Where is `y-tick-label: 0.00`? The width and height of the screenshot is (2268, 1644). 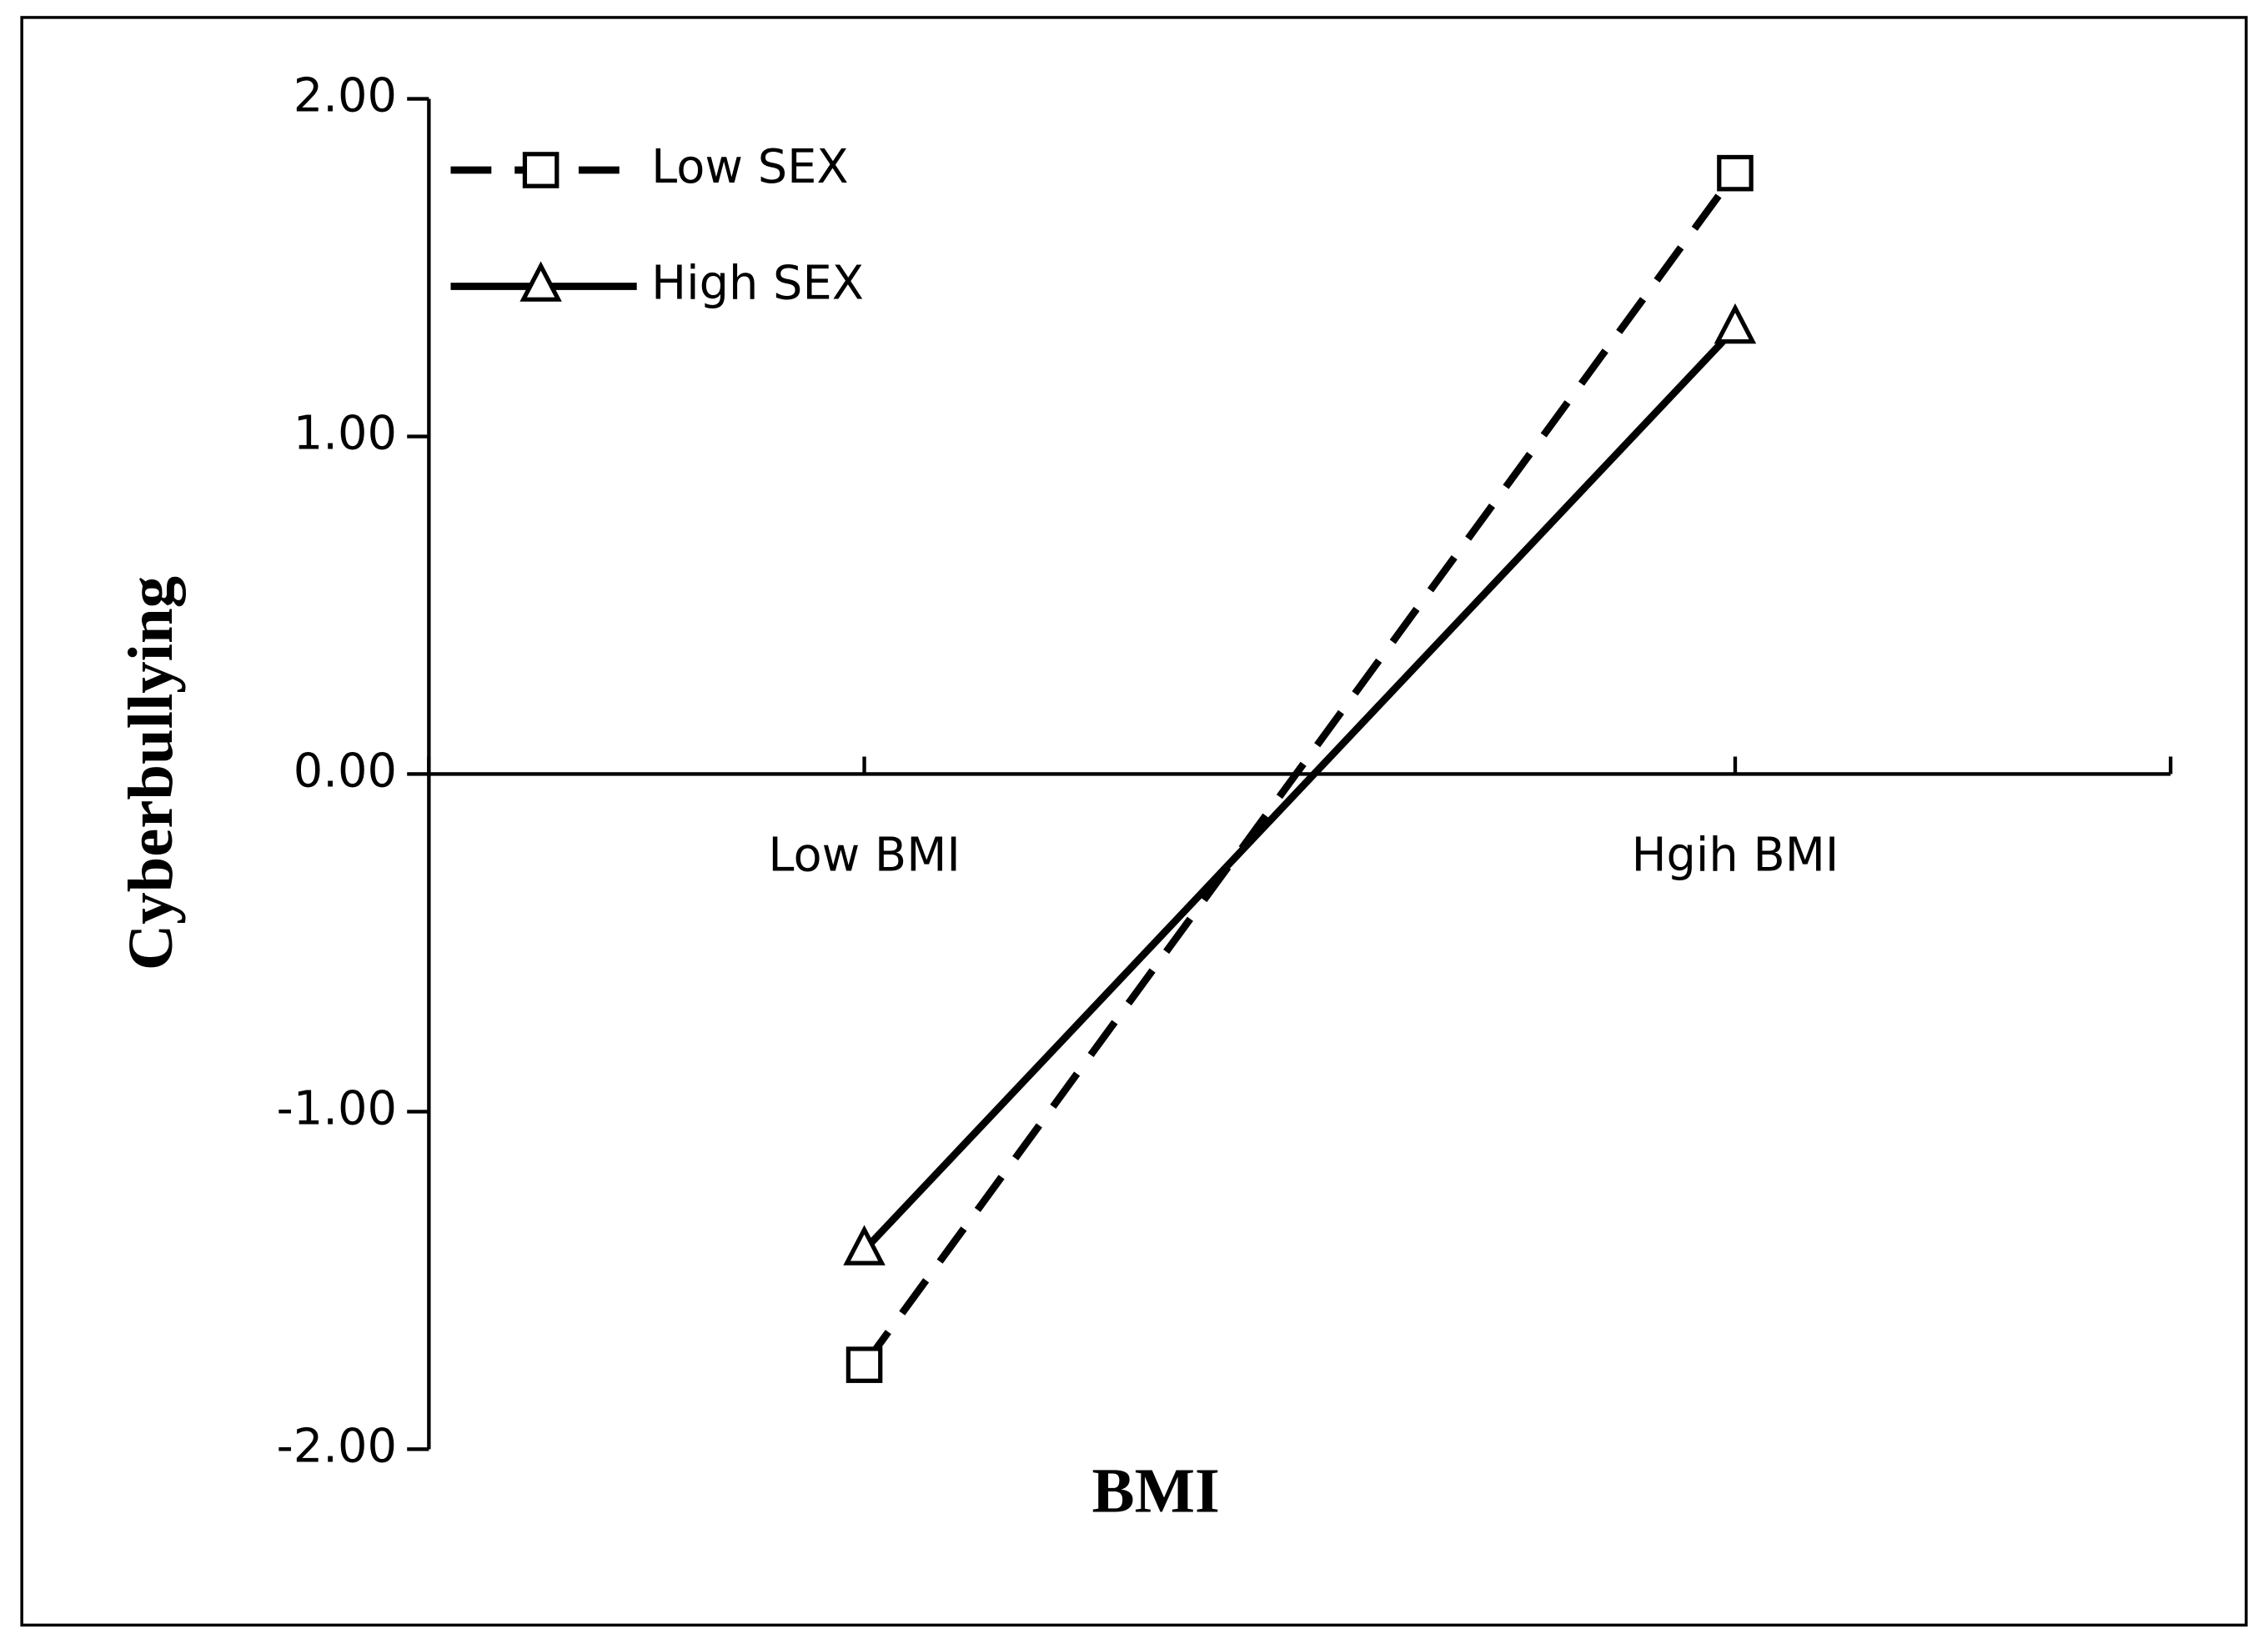
y-tick-label: 0.00 is located at coordinates (345, 771).